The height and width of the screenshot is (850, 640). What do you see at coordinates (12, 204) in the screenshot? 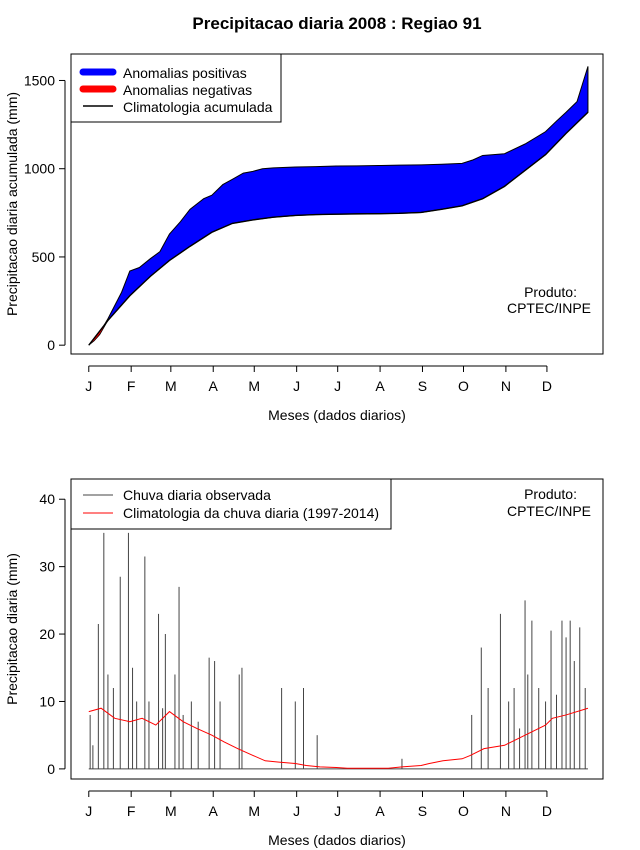
I see `y-axis-label: Precipitacao diaria acumulada (mm)` at bounding box center [12, 204].